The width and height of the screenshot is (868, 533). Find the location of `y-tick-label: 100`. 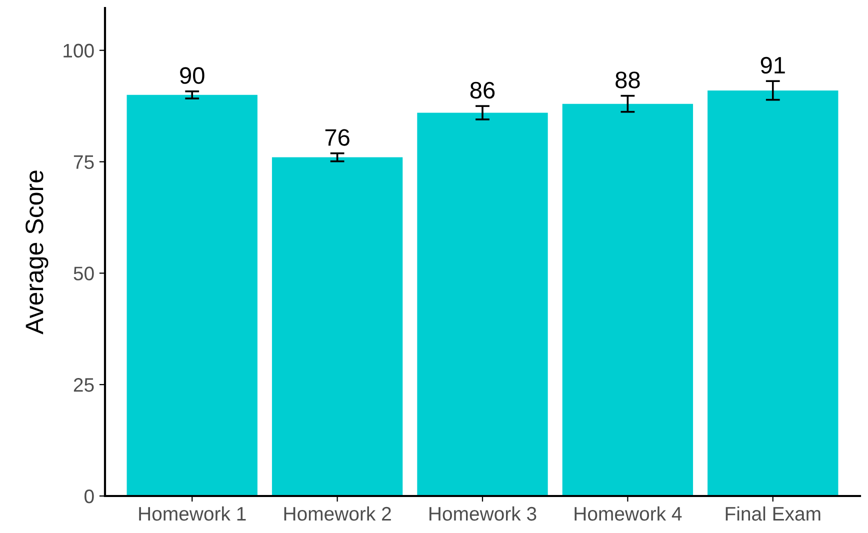

y-tick-label: 100 is located at coordinates (79, 51).